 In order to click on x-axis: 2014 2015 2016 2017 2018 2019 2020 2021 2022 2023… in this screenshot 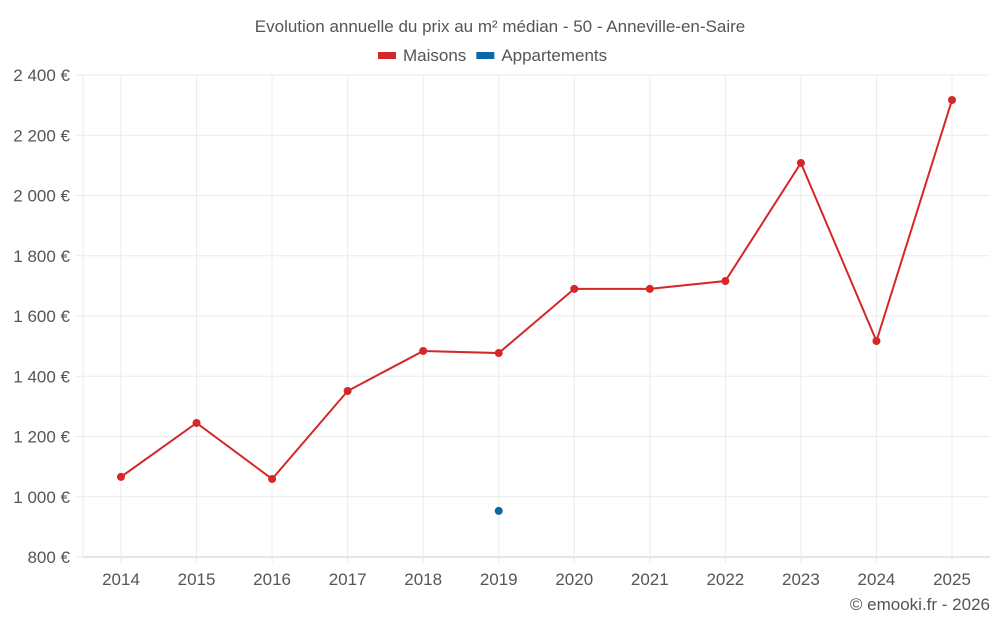, I will do `click(536, 579)`.